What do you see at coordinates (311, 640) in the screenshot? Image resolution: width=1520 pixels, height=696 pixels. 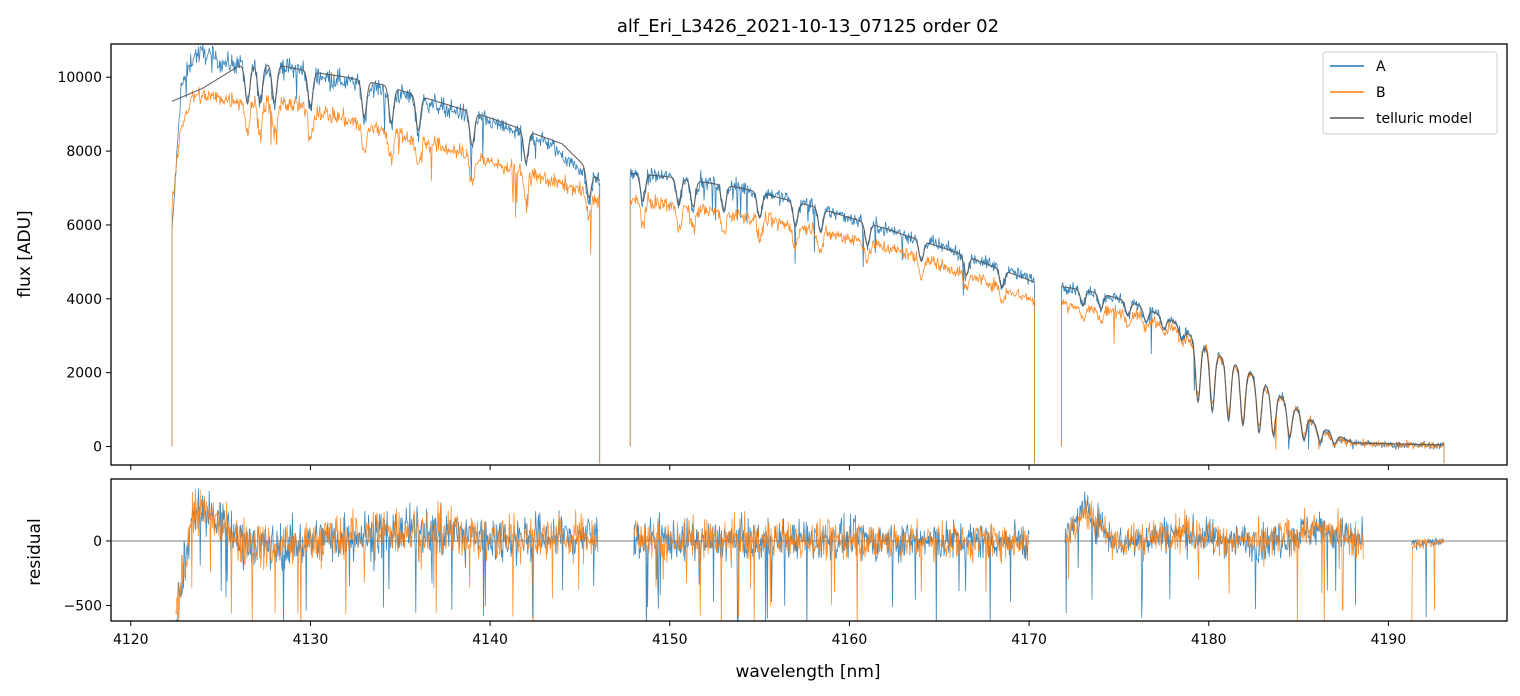 I see `residual-x-tick-label: 4130` at bounding box center [311, 640].